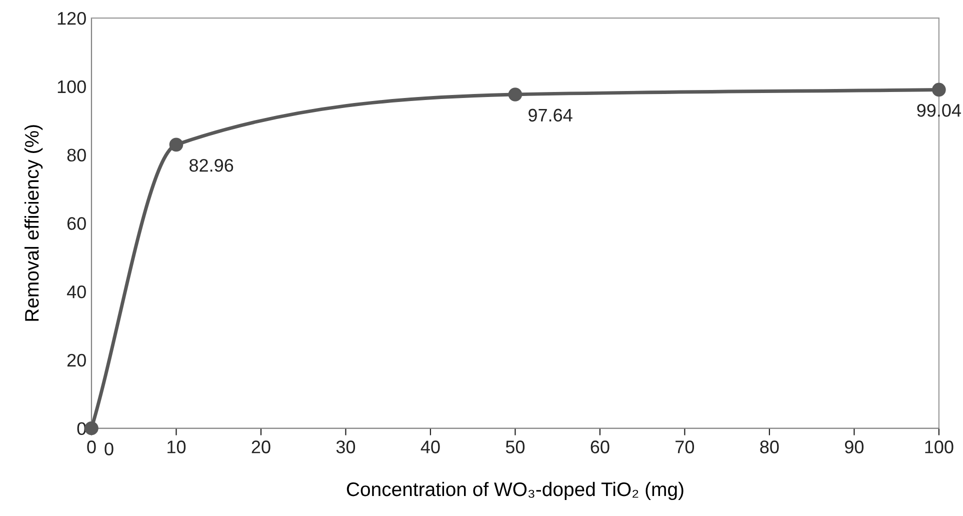 This screenshot has height=516, width=963. I want to click on x-tick-label: 30, so click(346, 447).